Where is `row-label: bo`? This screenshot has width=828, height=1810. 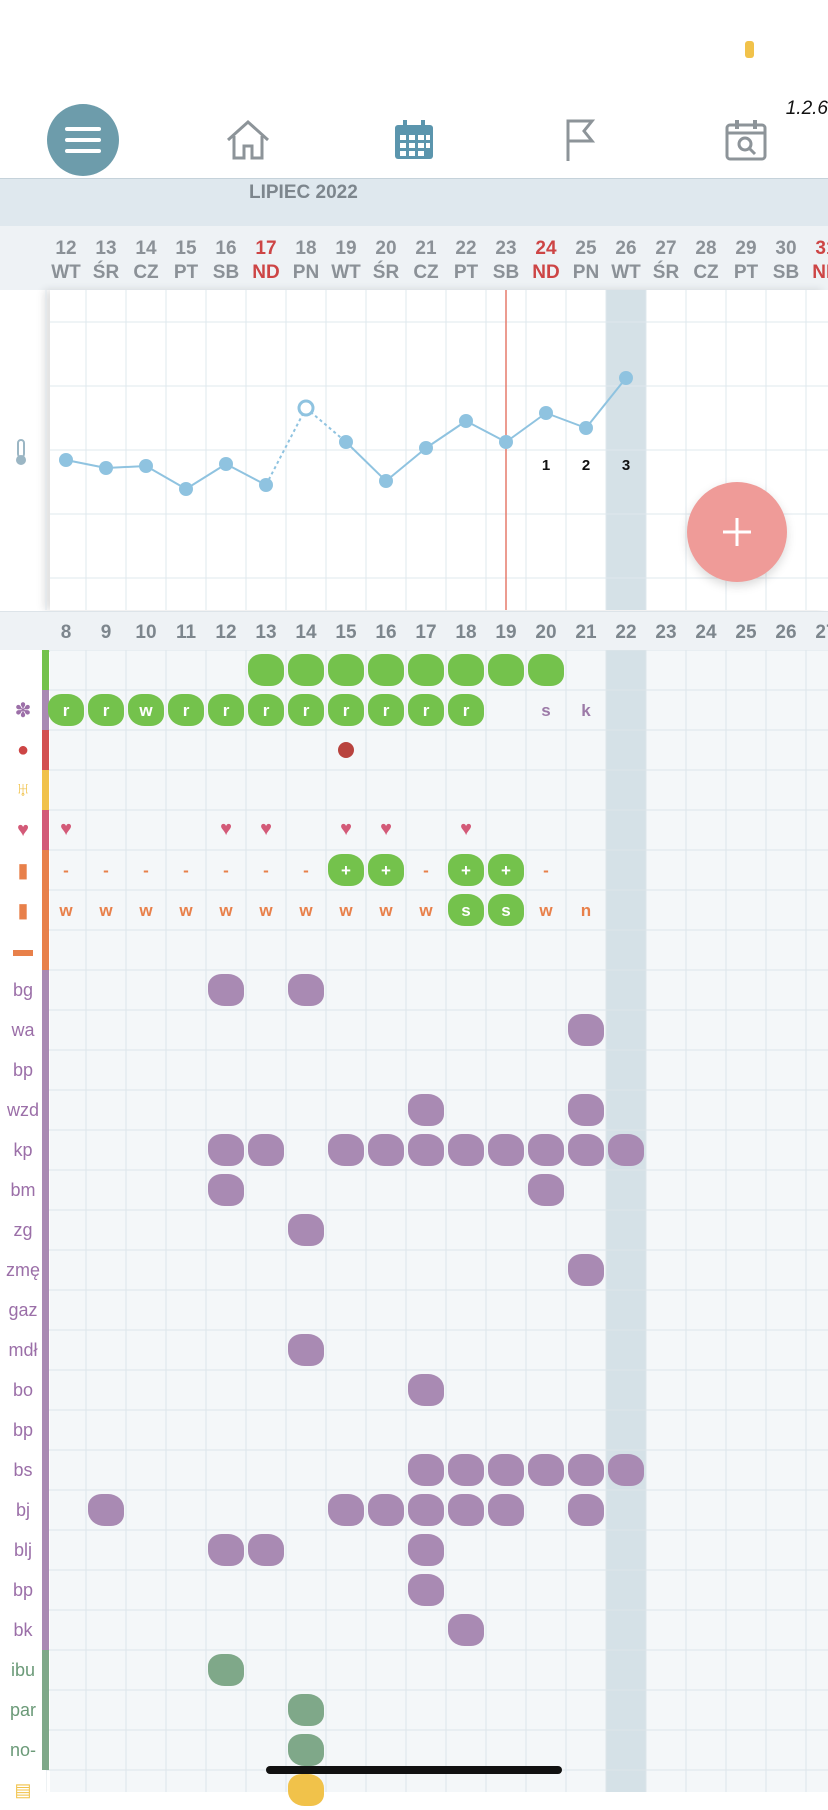
row-label: bo is located at coordinates (23, 1390).